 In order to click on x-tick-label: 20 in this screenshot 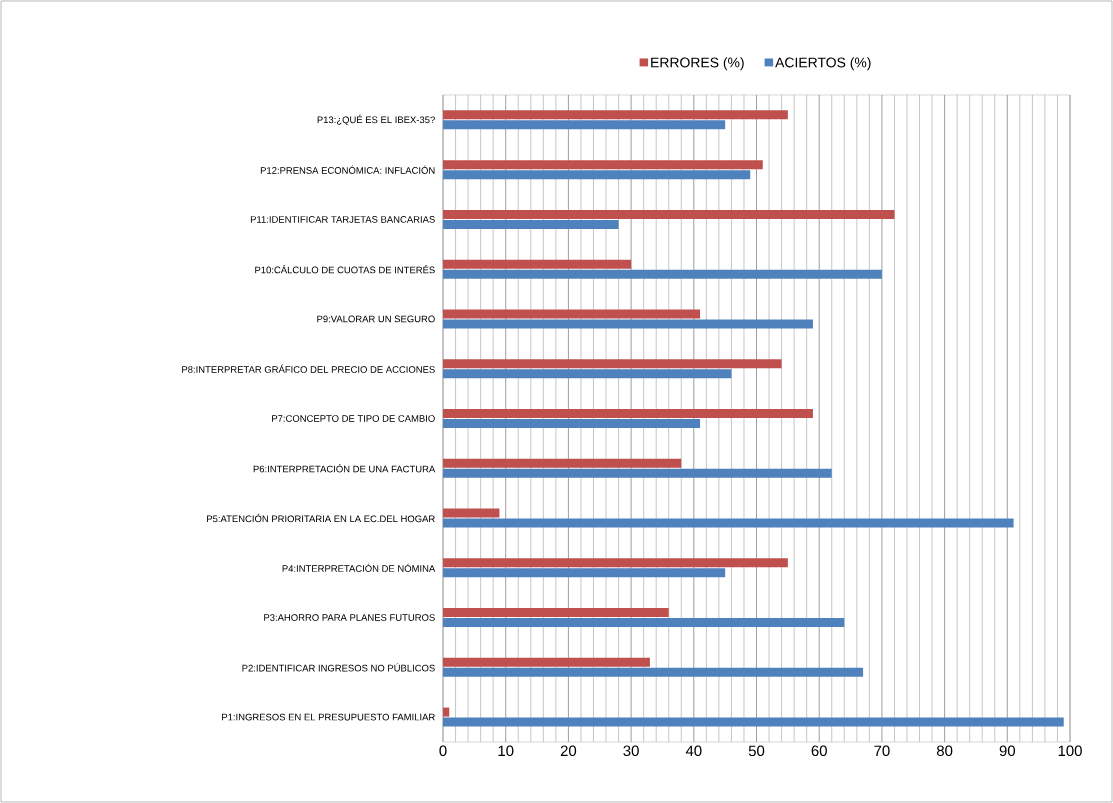, I will do `click(568, 751)`.